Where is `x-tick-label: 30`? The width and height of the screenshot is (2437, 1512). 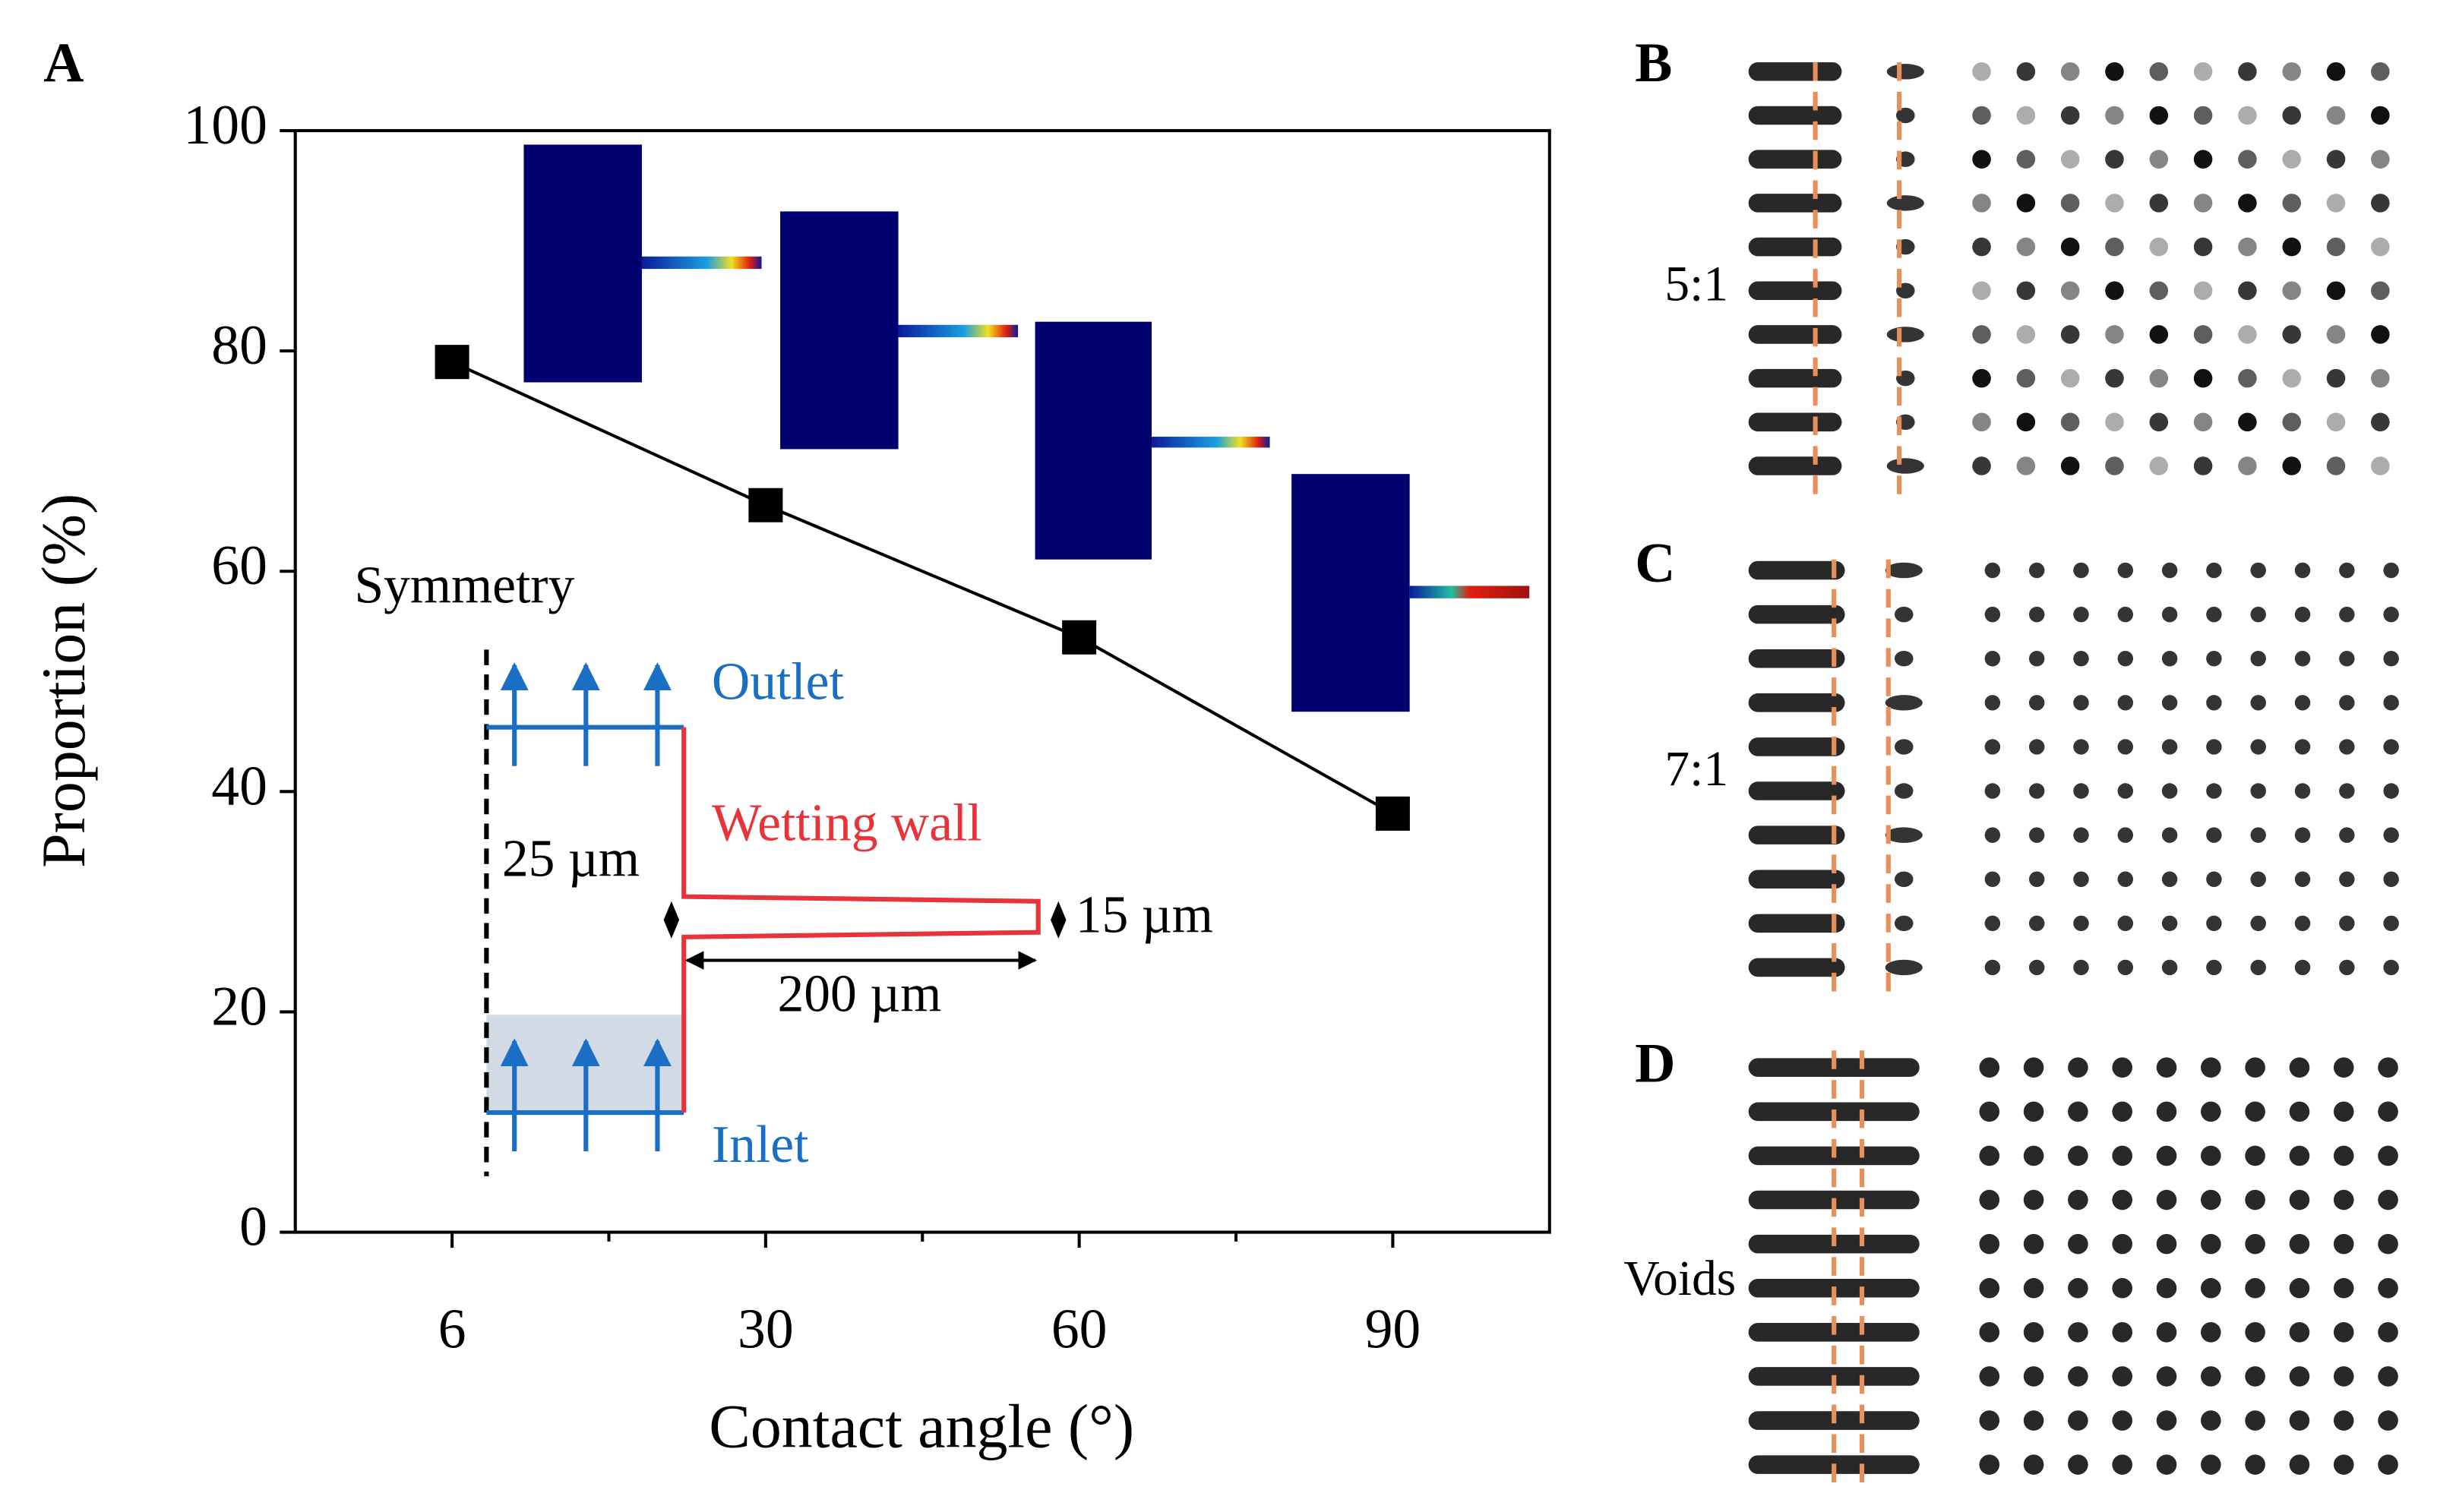
x-tick-label: 30 is located at coordinates (766, 1329).